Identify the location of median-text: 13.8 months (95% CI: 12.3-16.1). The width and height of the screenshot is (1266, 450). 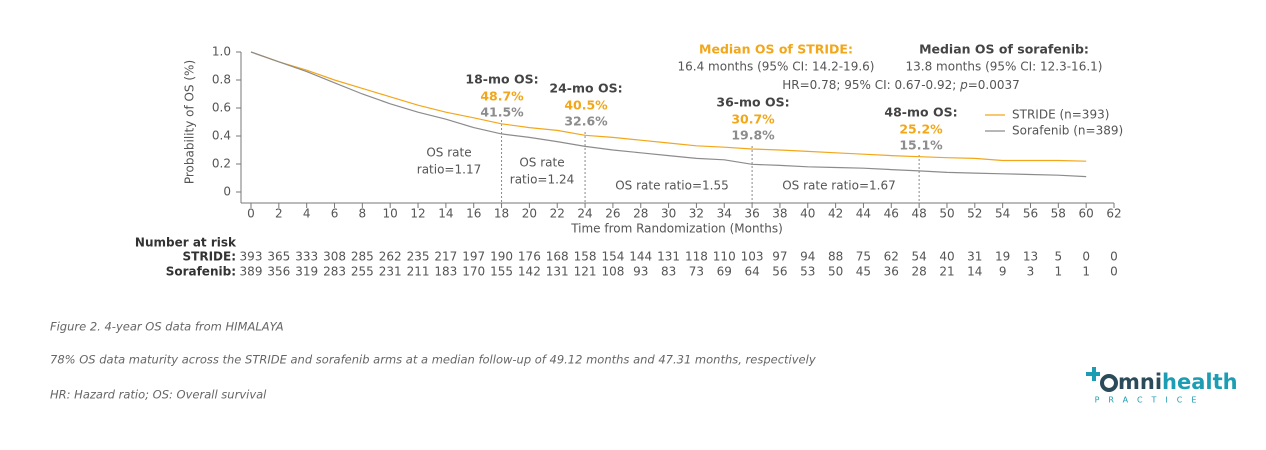
(1004, 67).